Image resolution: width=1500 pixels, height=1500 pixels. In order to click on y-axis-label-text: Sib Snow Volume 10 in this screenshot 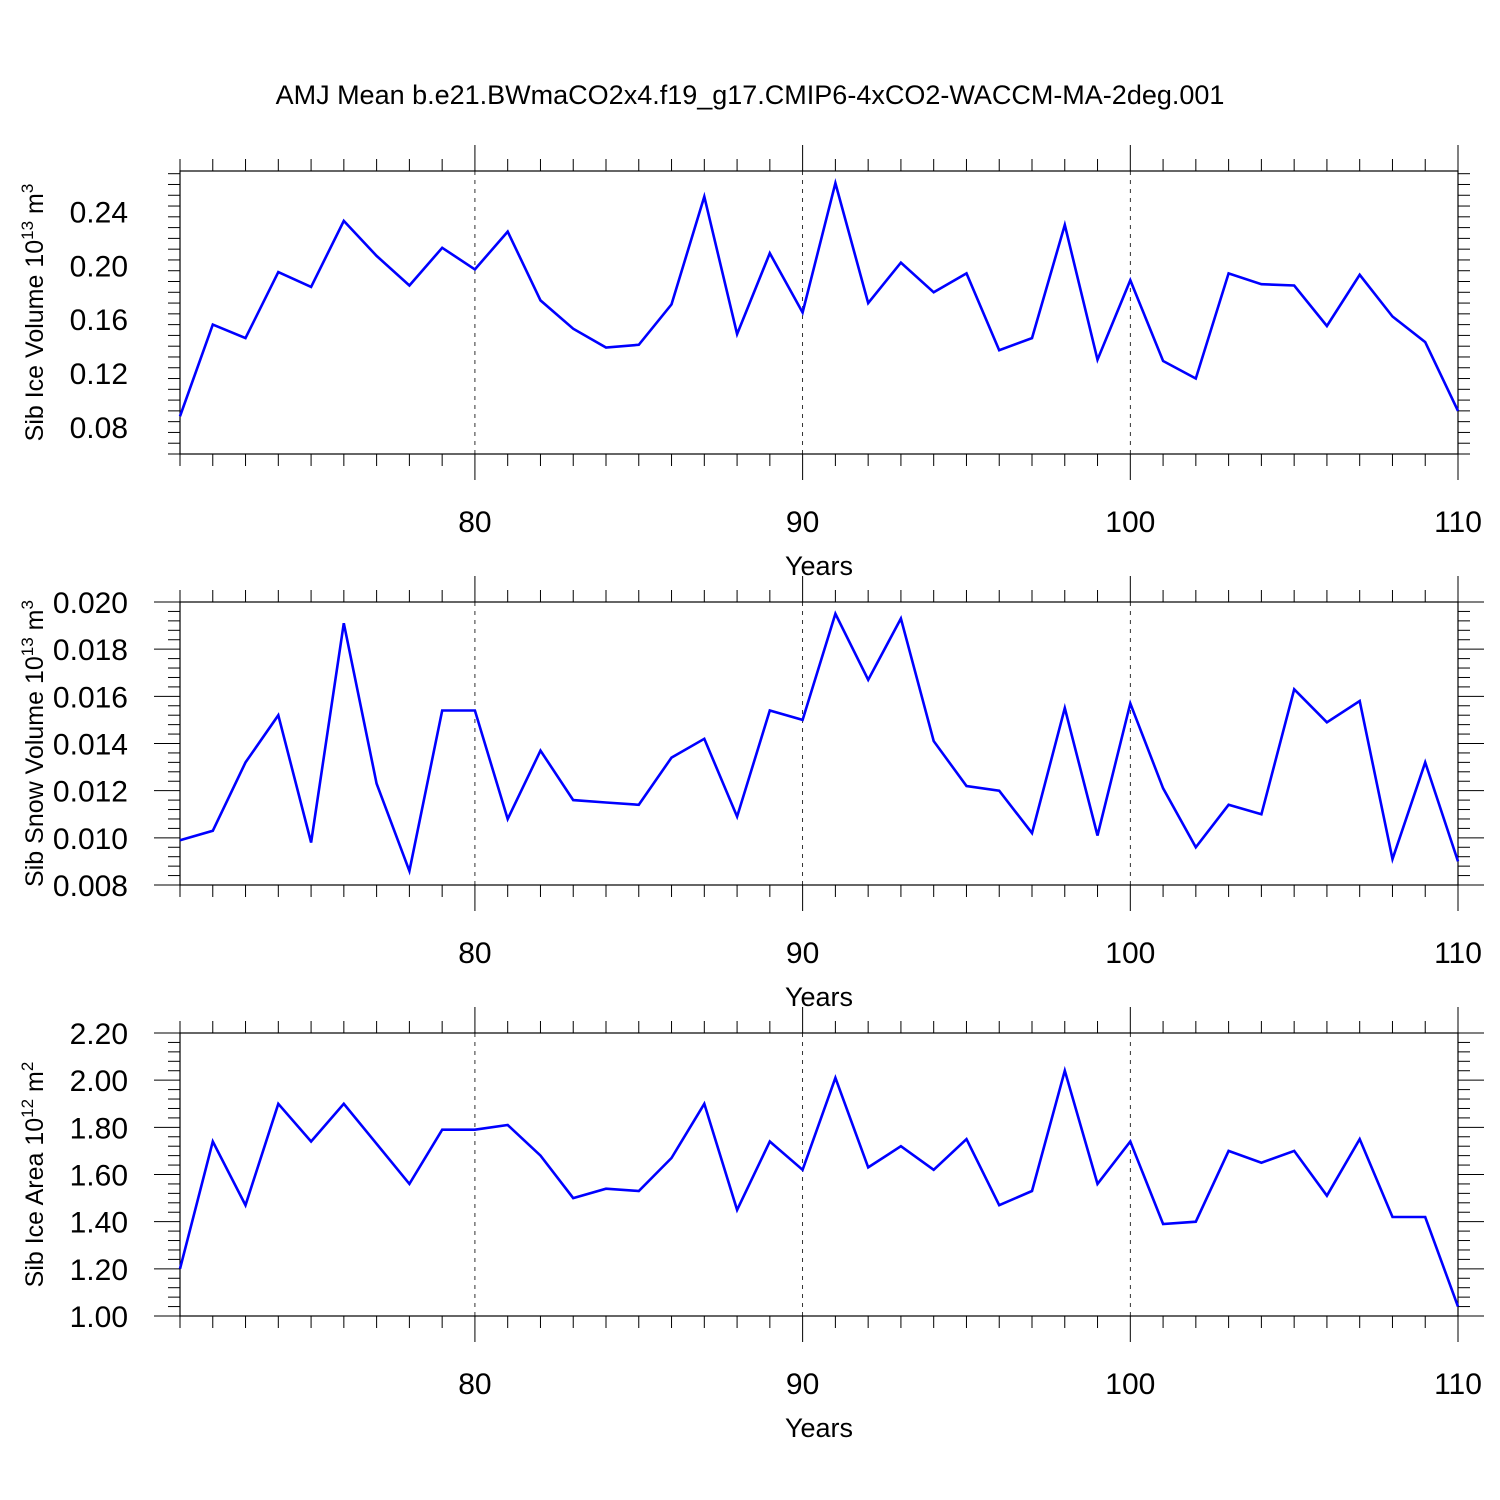, I will do `click(35, 771)`.